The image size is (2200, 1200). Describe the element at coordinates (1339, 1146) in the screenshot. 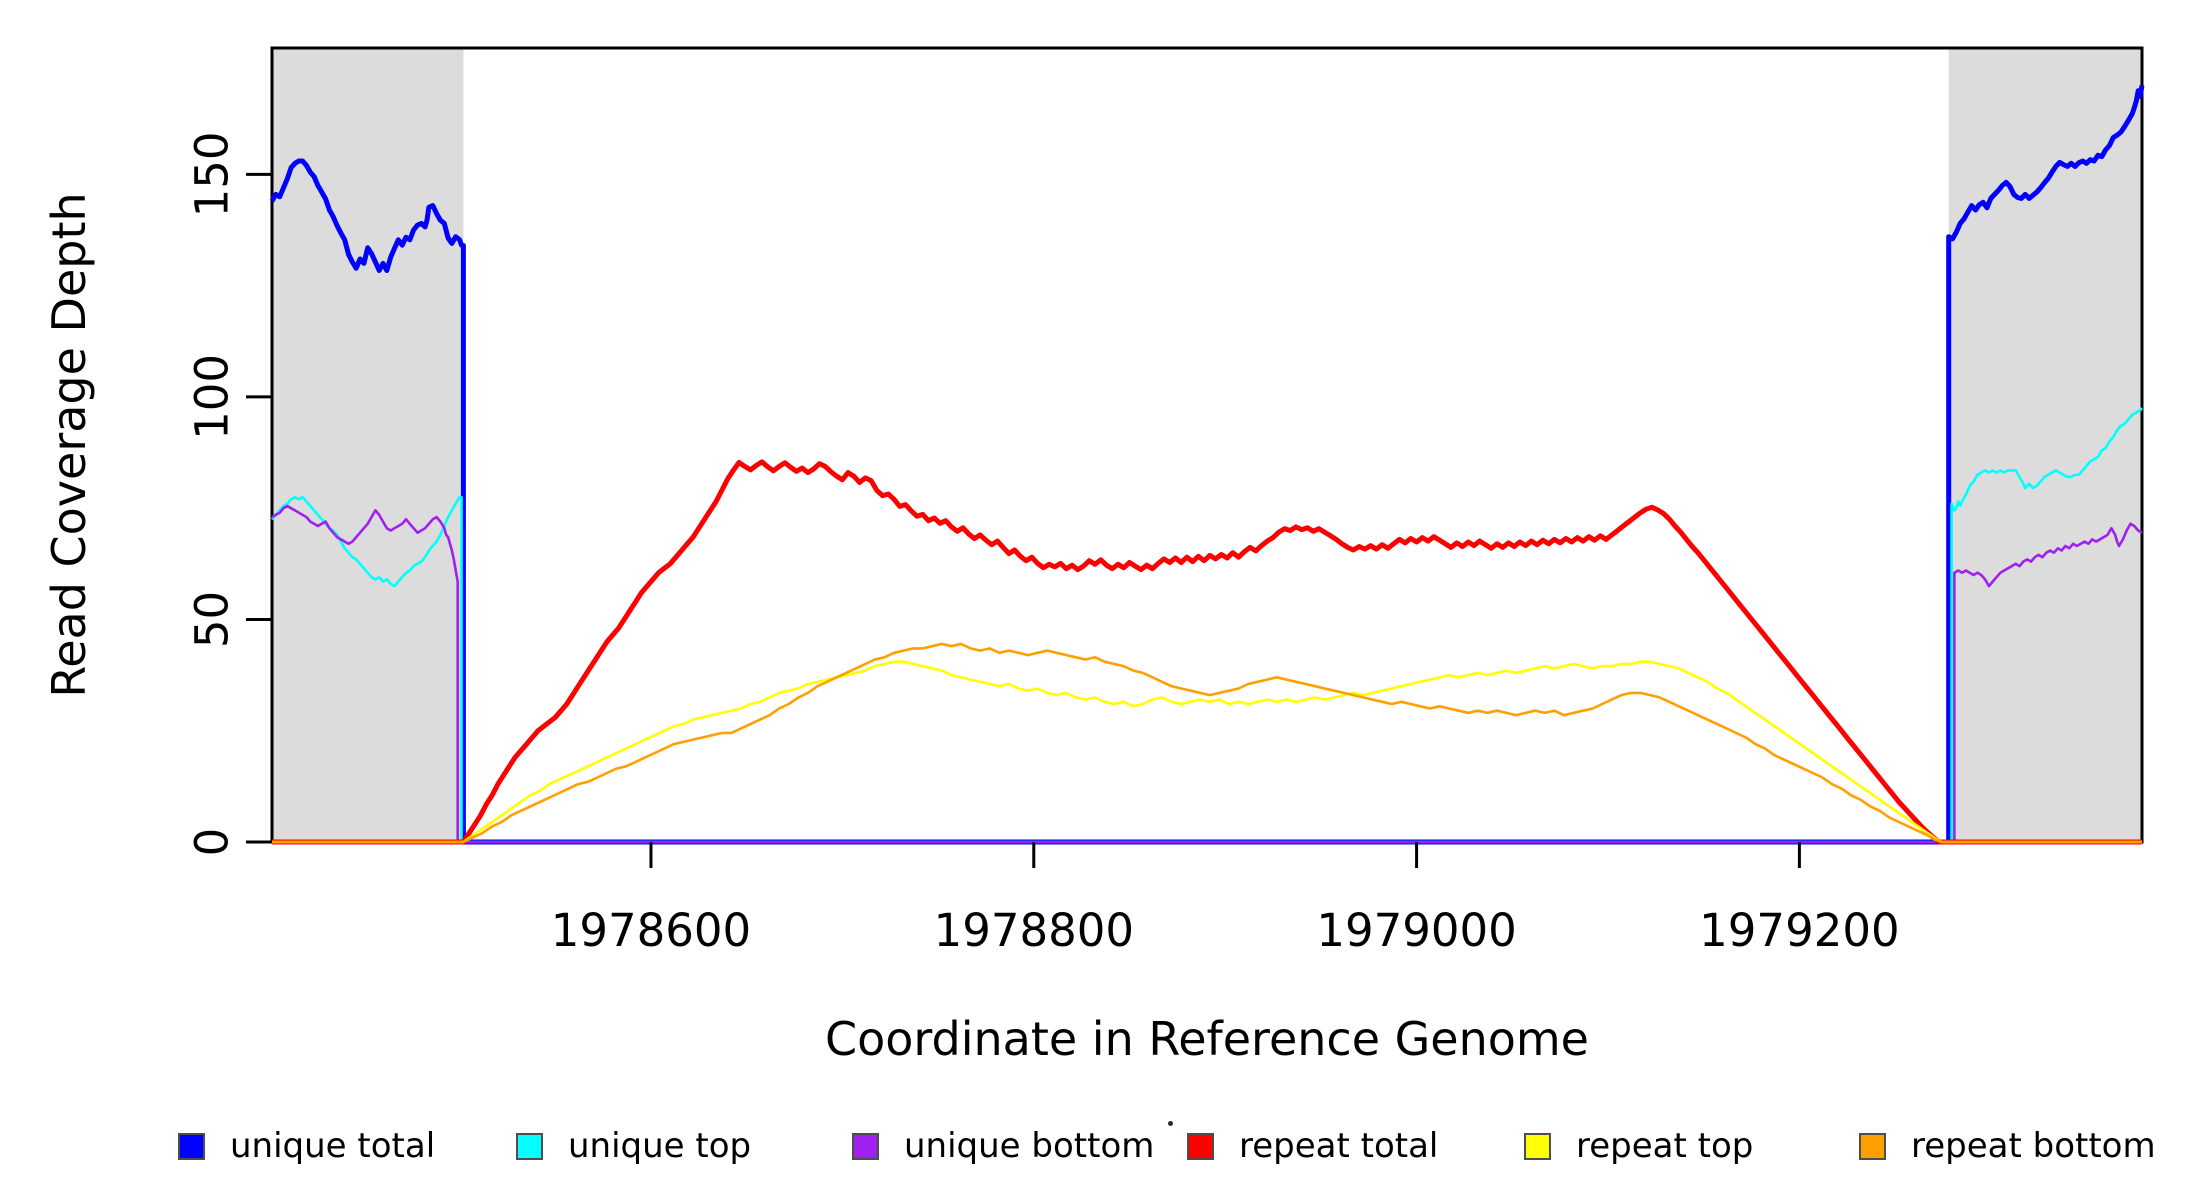

I see `legend-label: repeat total` at that location.